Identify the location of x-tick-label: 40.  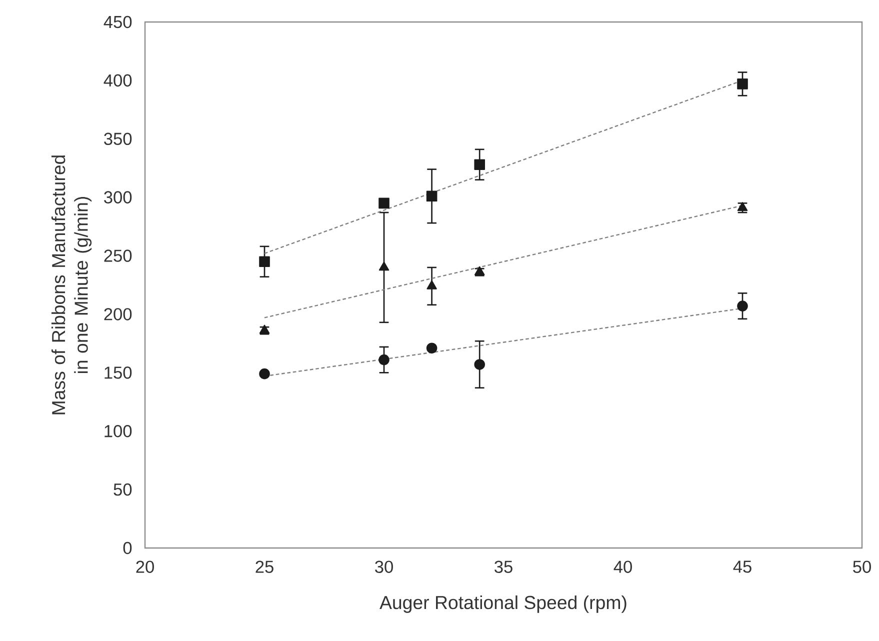
(623, 566).